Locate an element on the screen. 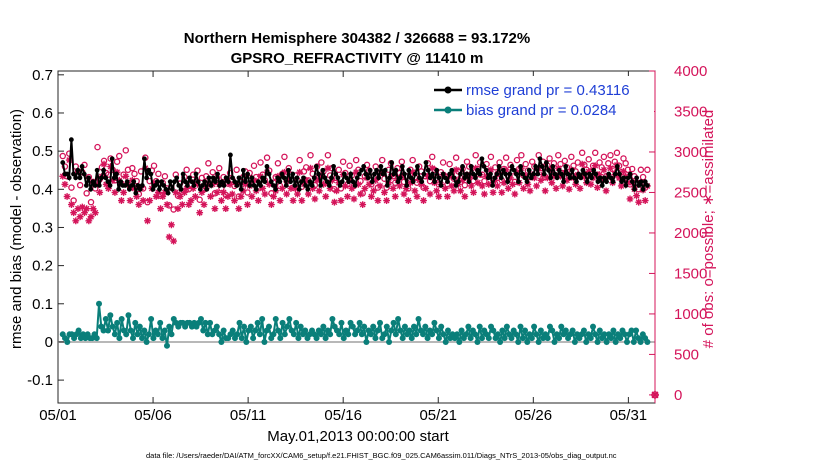 Image resolution: width=830 pixels, height=470 pixels. right-tick-label: 3000 is located at coordinates (690, 152).